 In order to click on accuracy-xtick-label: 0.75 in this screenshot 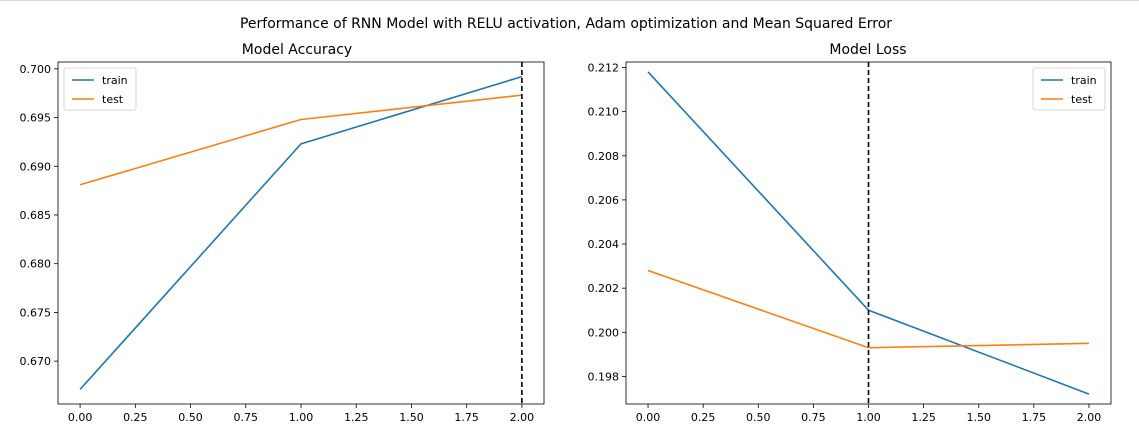, I will do `click(246, 417)`.